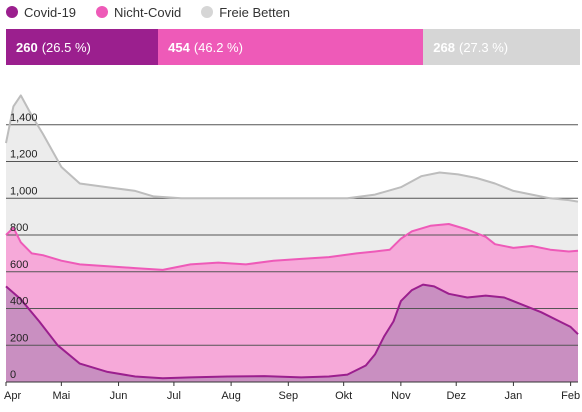 The height and width of the screenshot is (412, 582). I want to click on legend-label-covid: Covid-19, so click(50, 12).